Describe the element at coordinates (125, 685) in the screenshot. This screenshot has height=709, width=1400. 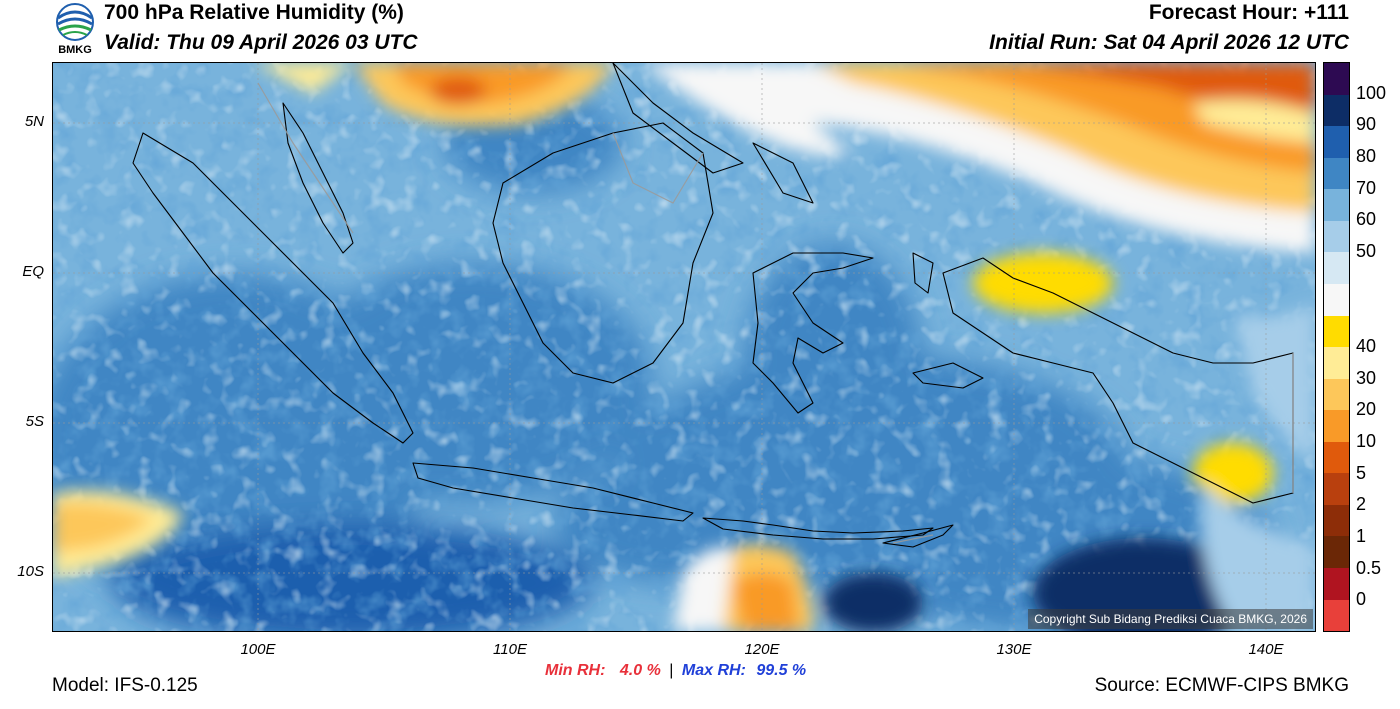
I see `model-info: Model: IFS-0.125` at that location.